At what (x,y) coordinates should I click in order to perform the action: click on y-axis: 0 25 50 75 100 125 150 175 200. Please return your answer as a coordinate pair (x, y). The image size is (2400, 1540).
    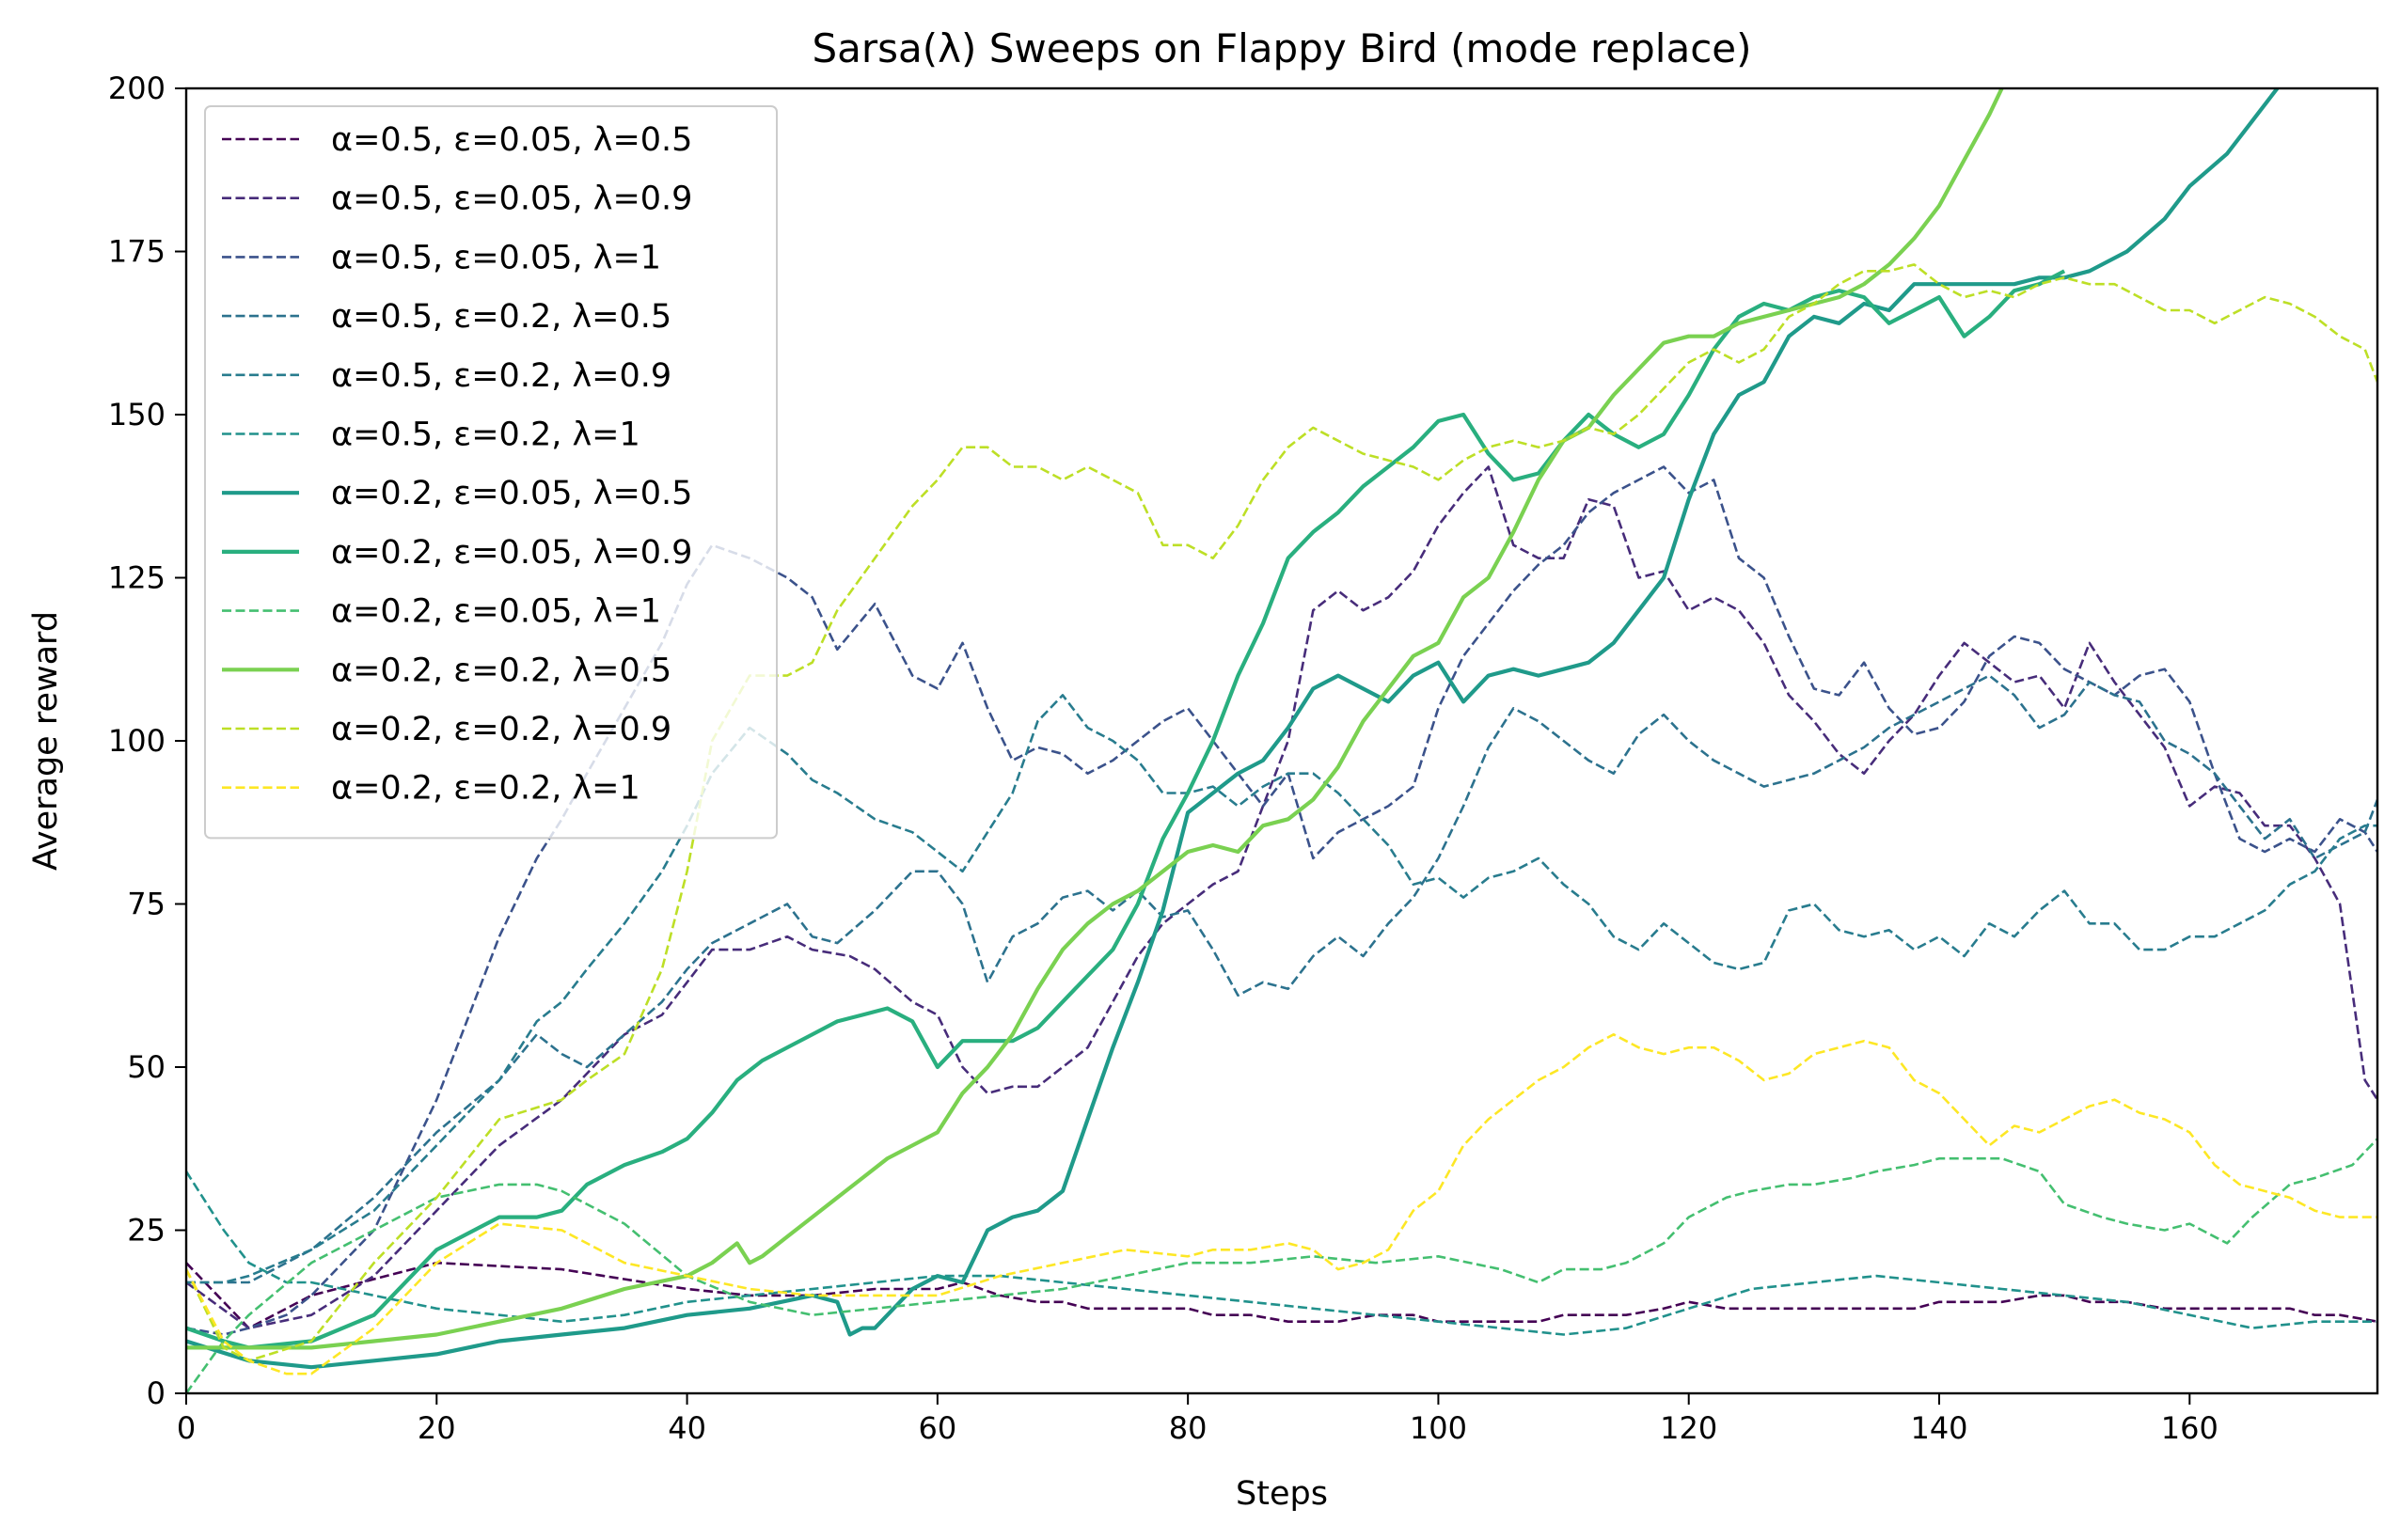
    Looking at the image, I should click on (147, 741).